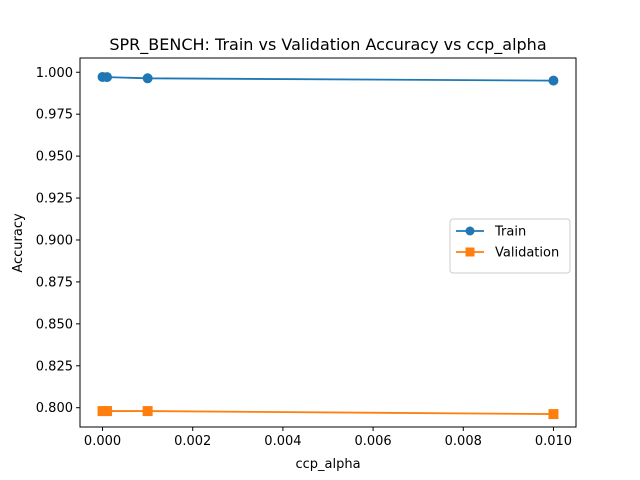 Image resolution: width=640 pixels, height=480 pixels. I want to click on x-tick-label: 0.000, so click(102, 441).